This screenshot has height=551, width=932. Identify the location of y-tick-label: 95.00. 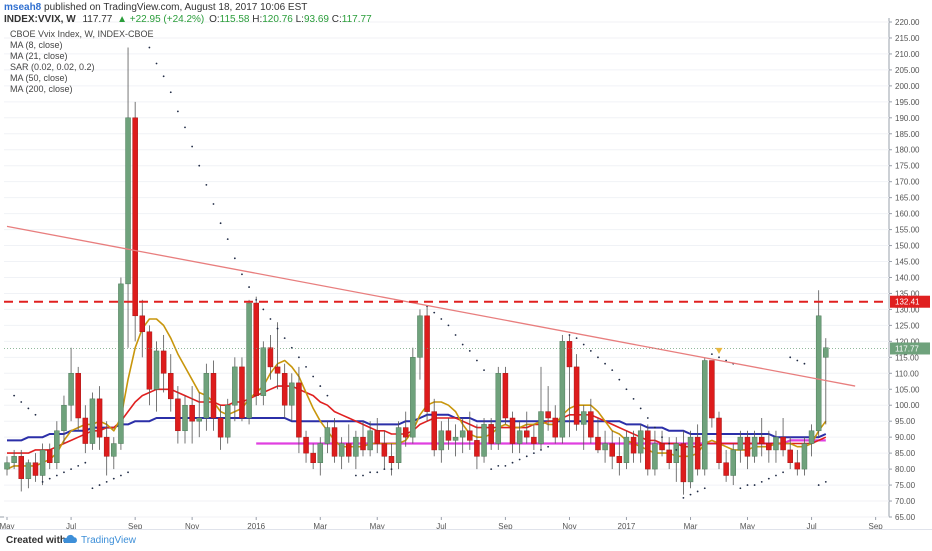
(905, 421).